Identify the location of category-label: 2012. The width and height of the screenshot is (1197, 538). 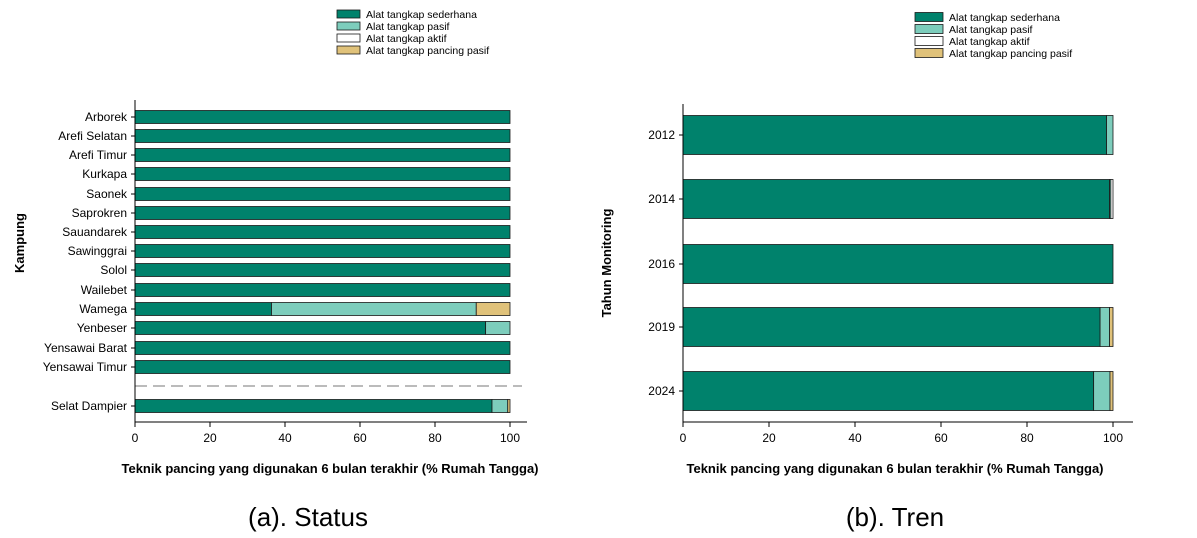
(661, 135).